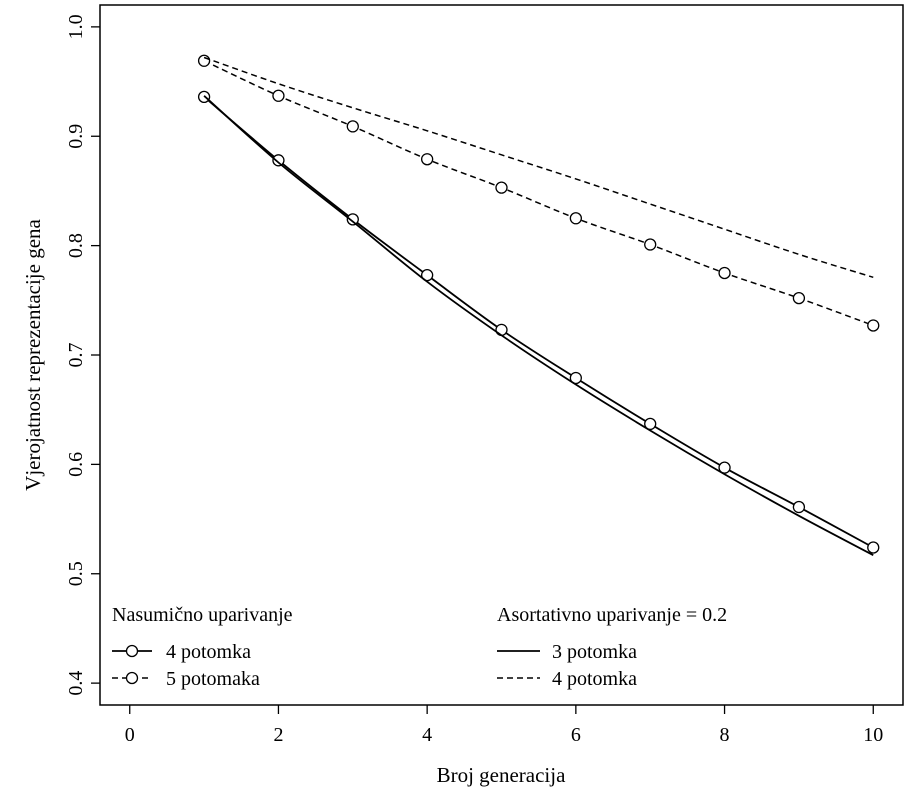  What do you see at coordinates (76, 136) in the screenshot?
I see `y-tick-label: 0.9` at bounding box center [76, 136].